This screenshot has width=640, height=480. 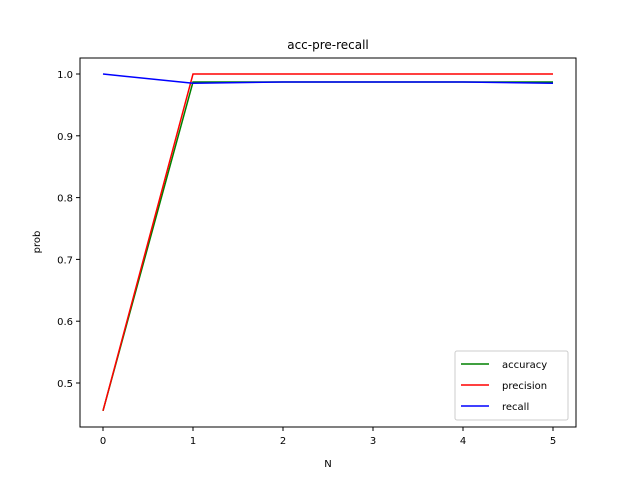 What do you see at coordinates (65, 137) in the screenshot?
I see `y-tick-label: 0.9` at bounding box center [65, 137].